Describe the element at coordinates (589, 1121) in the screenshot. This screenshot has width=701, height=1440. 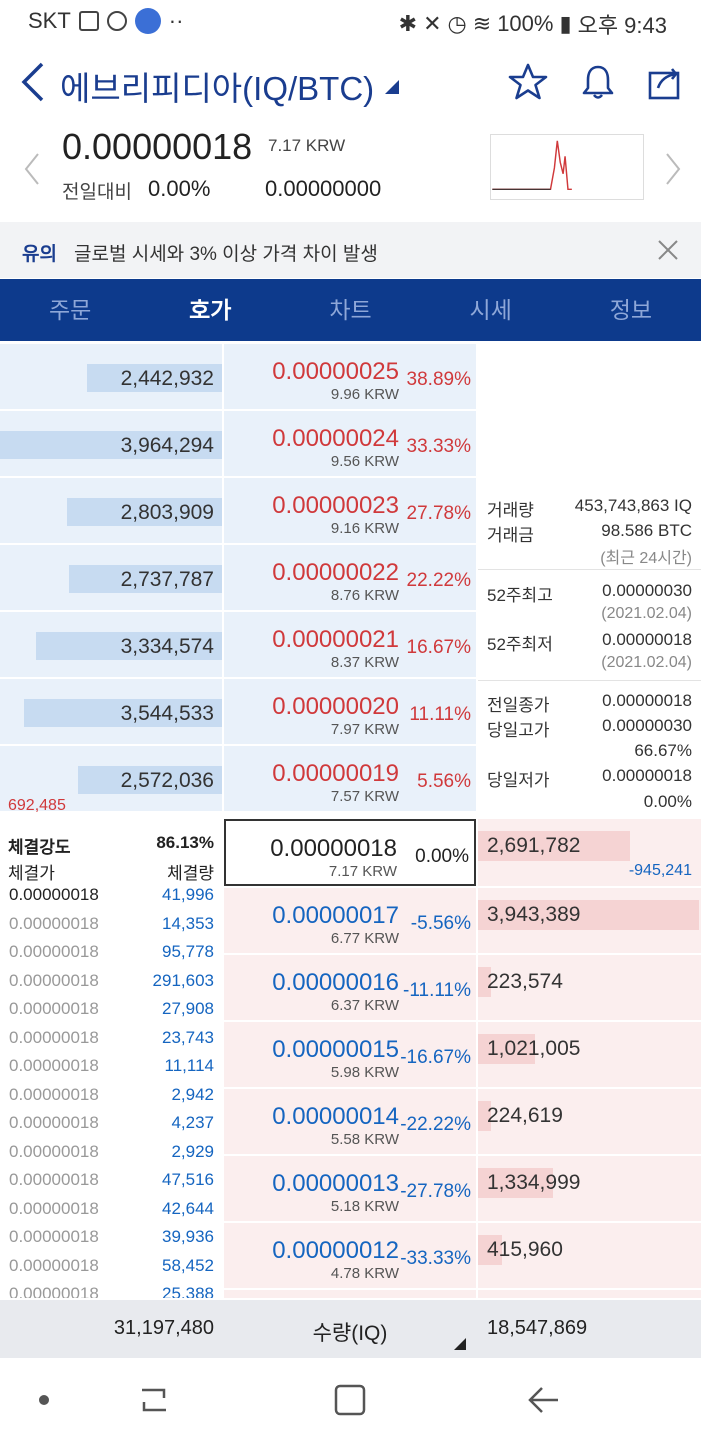
I see `bid-volume-cell: 224,619` at that location.